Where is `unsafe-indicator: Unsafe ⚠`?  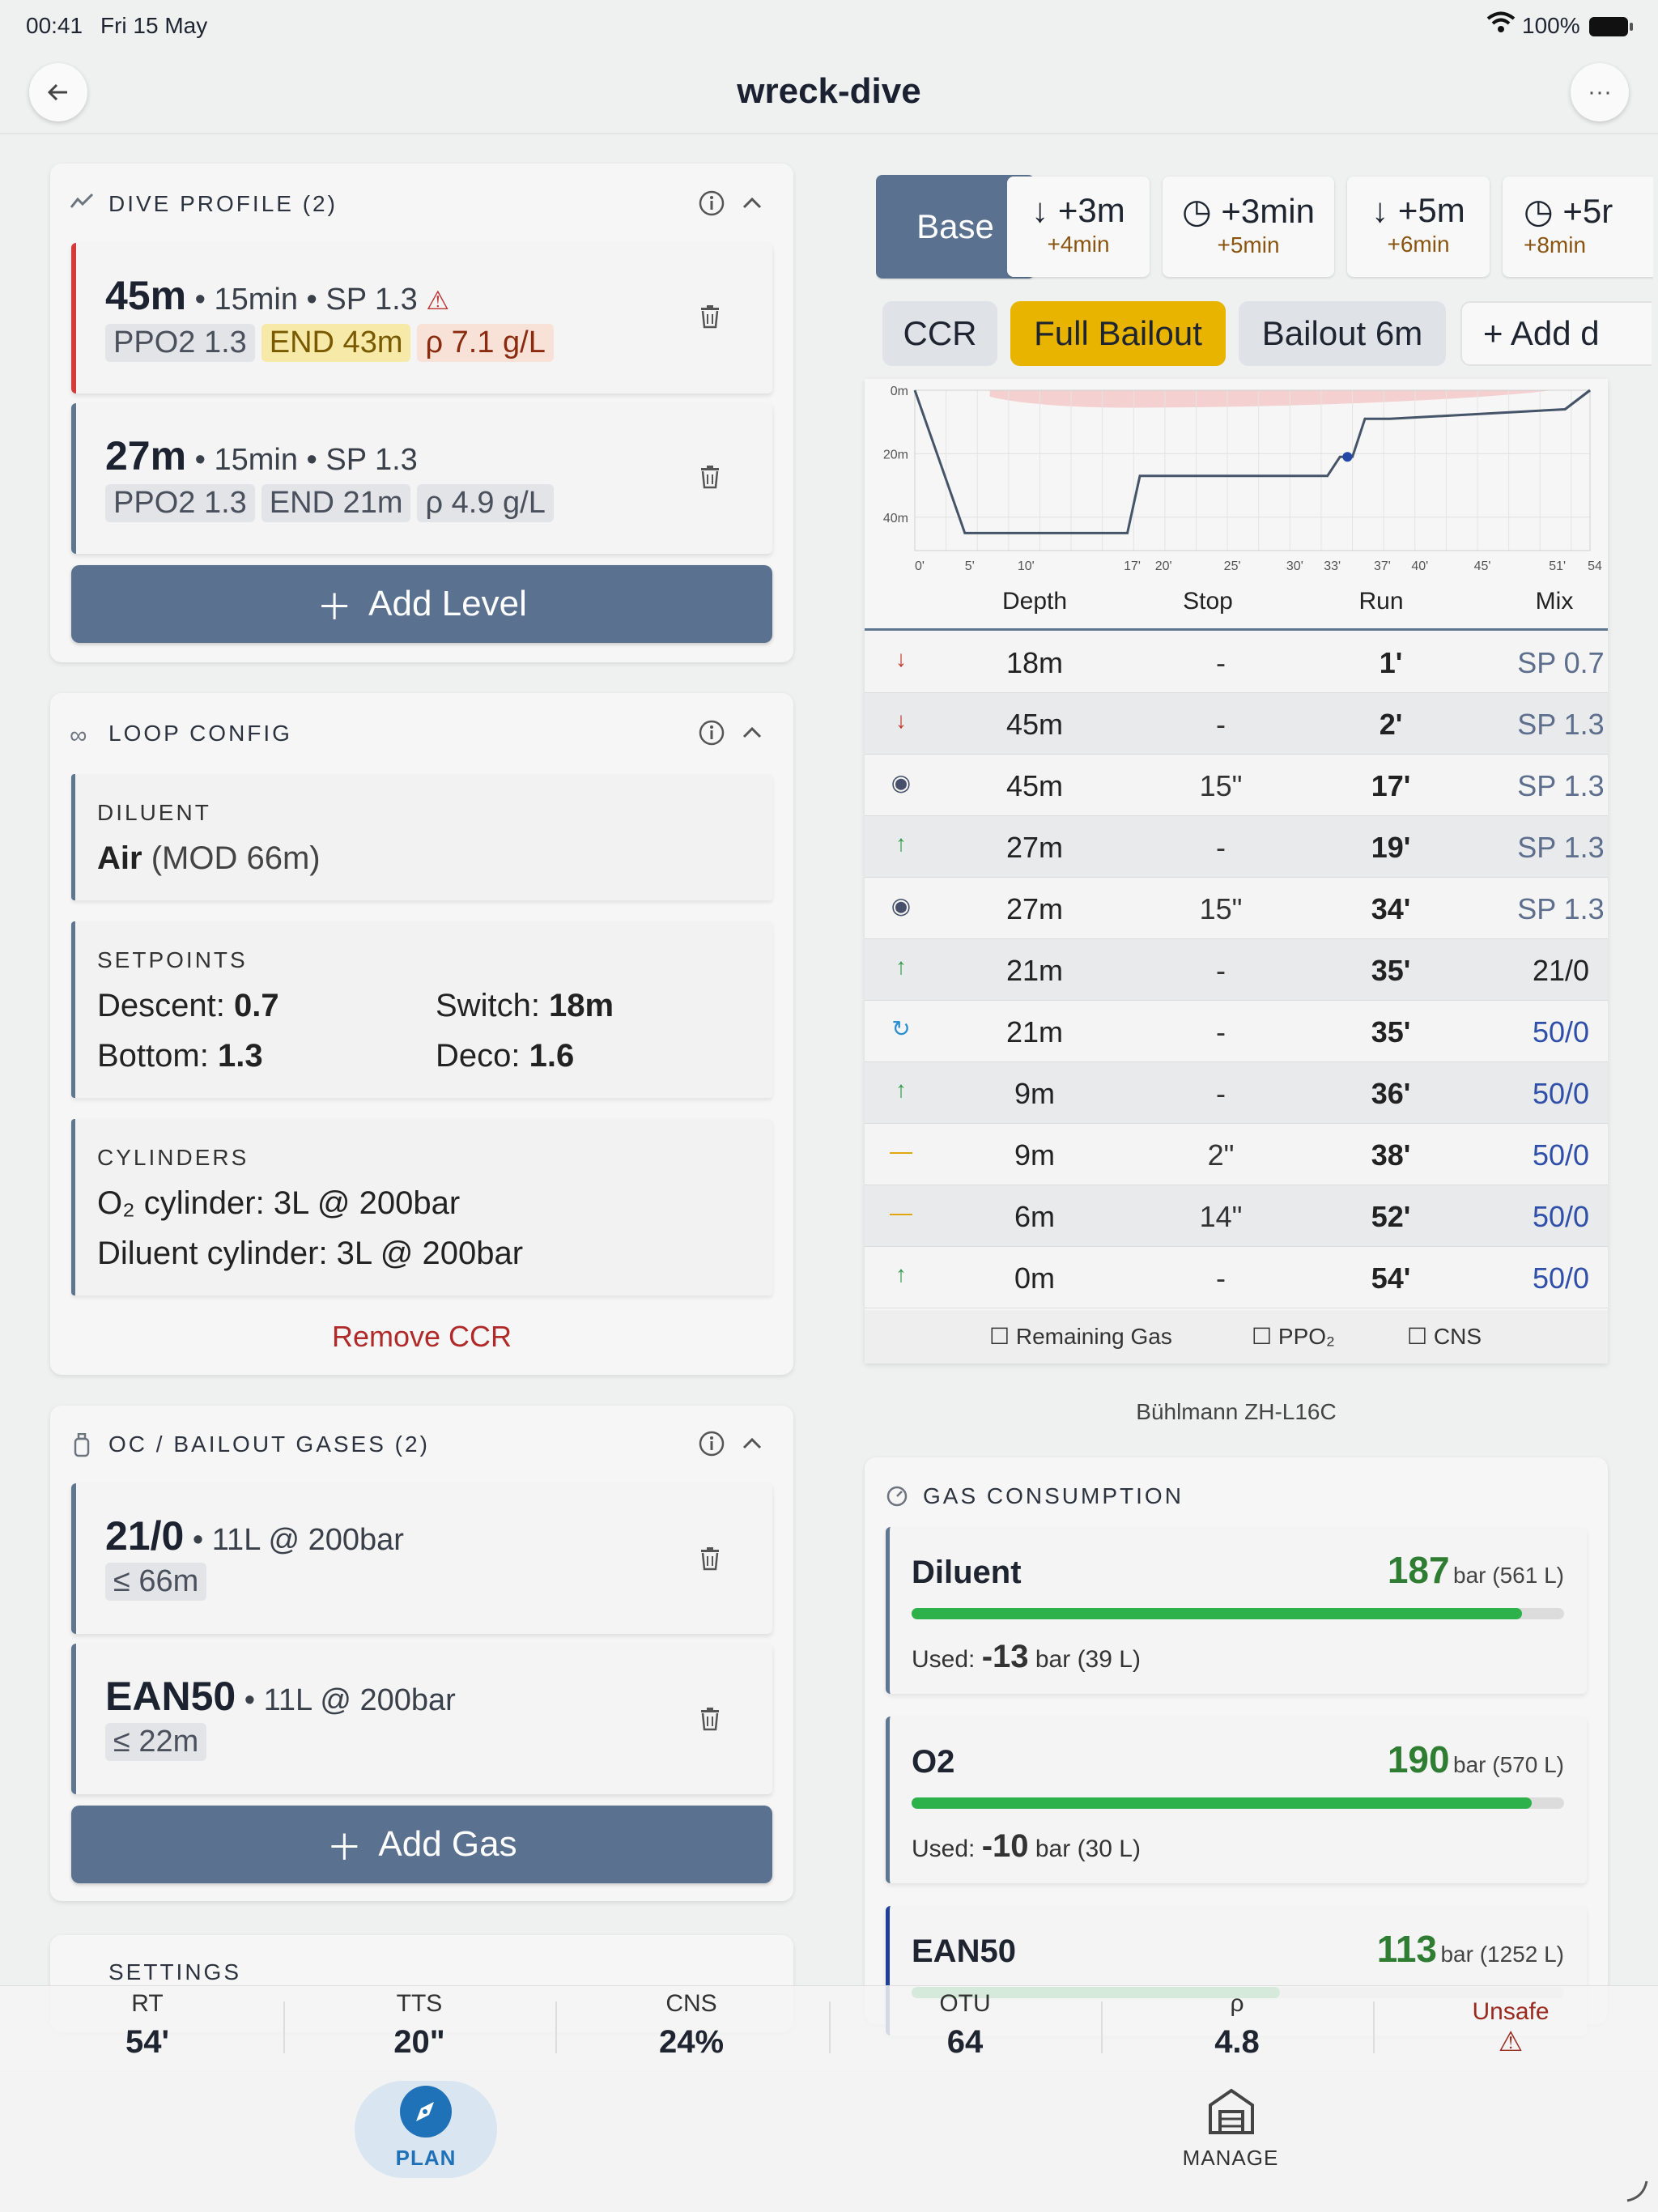 unsafe-indicator: Unsafe ⚠ is located at coordinates (1511, 2024).